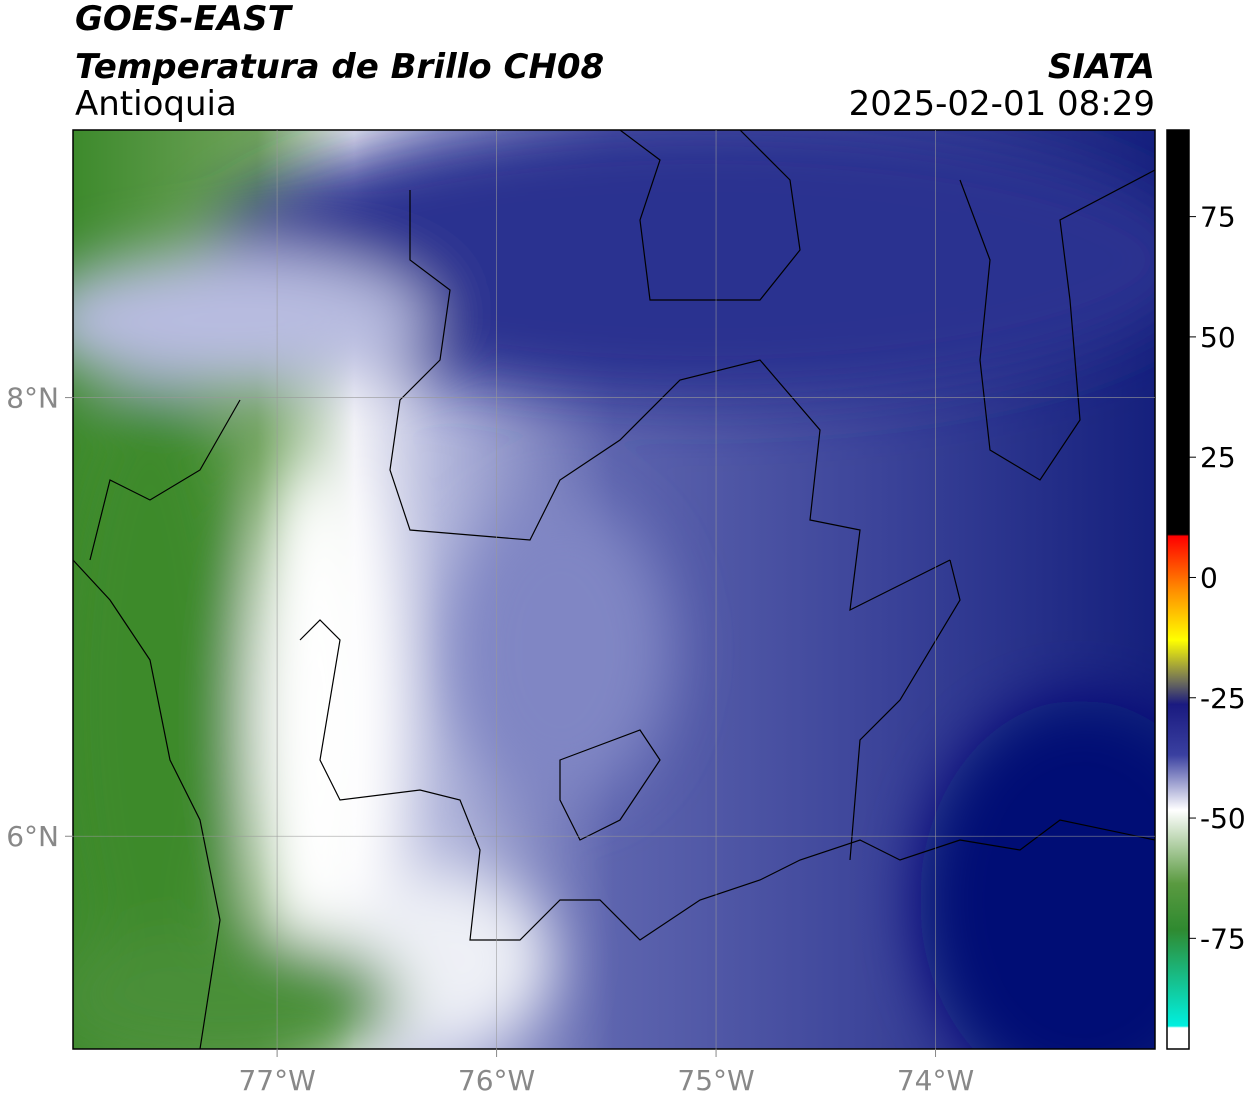  What do you see at coordinates (1002, 104) in the screenshot?
I see `datetime: 2025-02-01 08:29` at bounding box center [1002, 104].